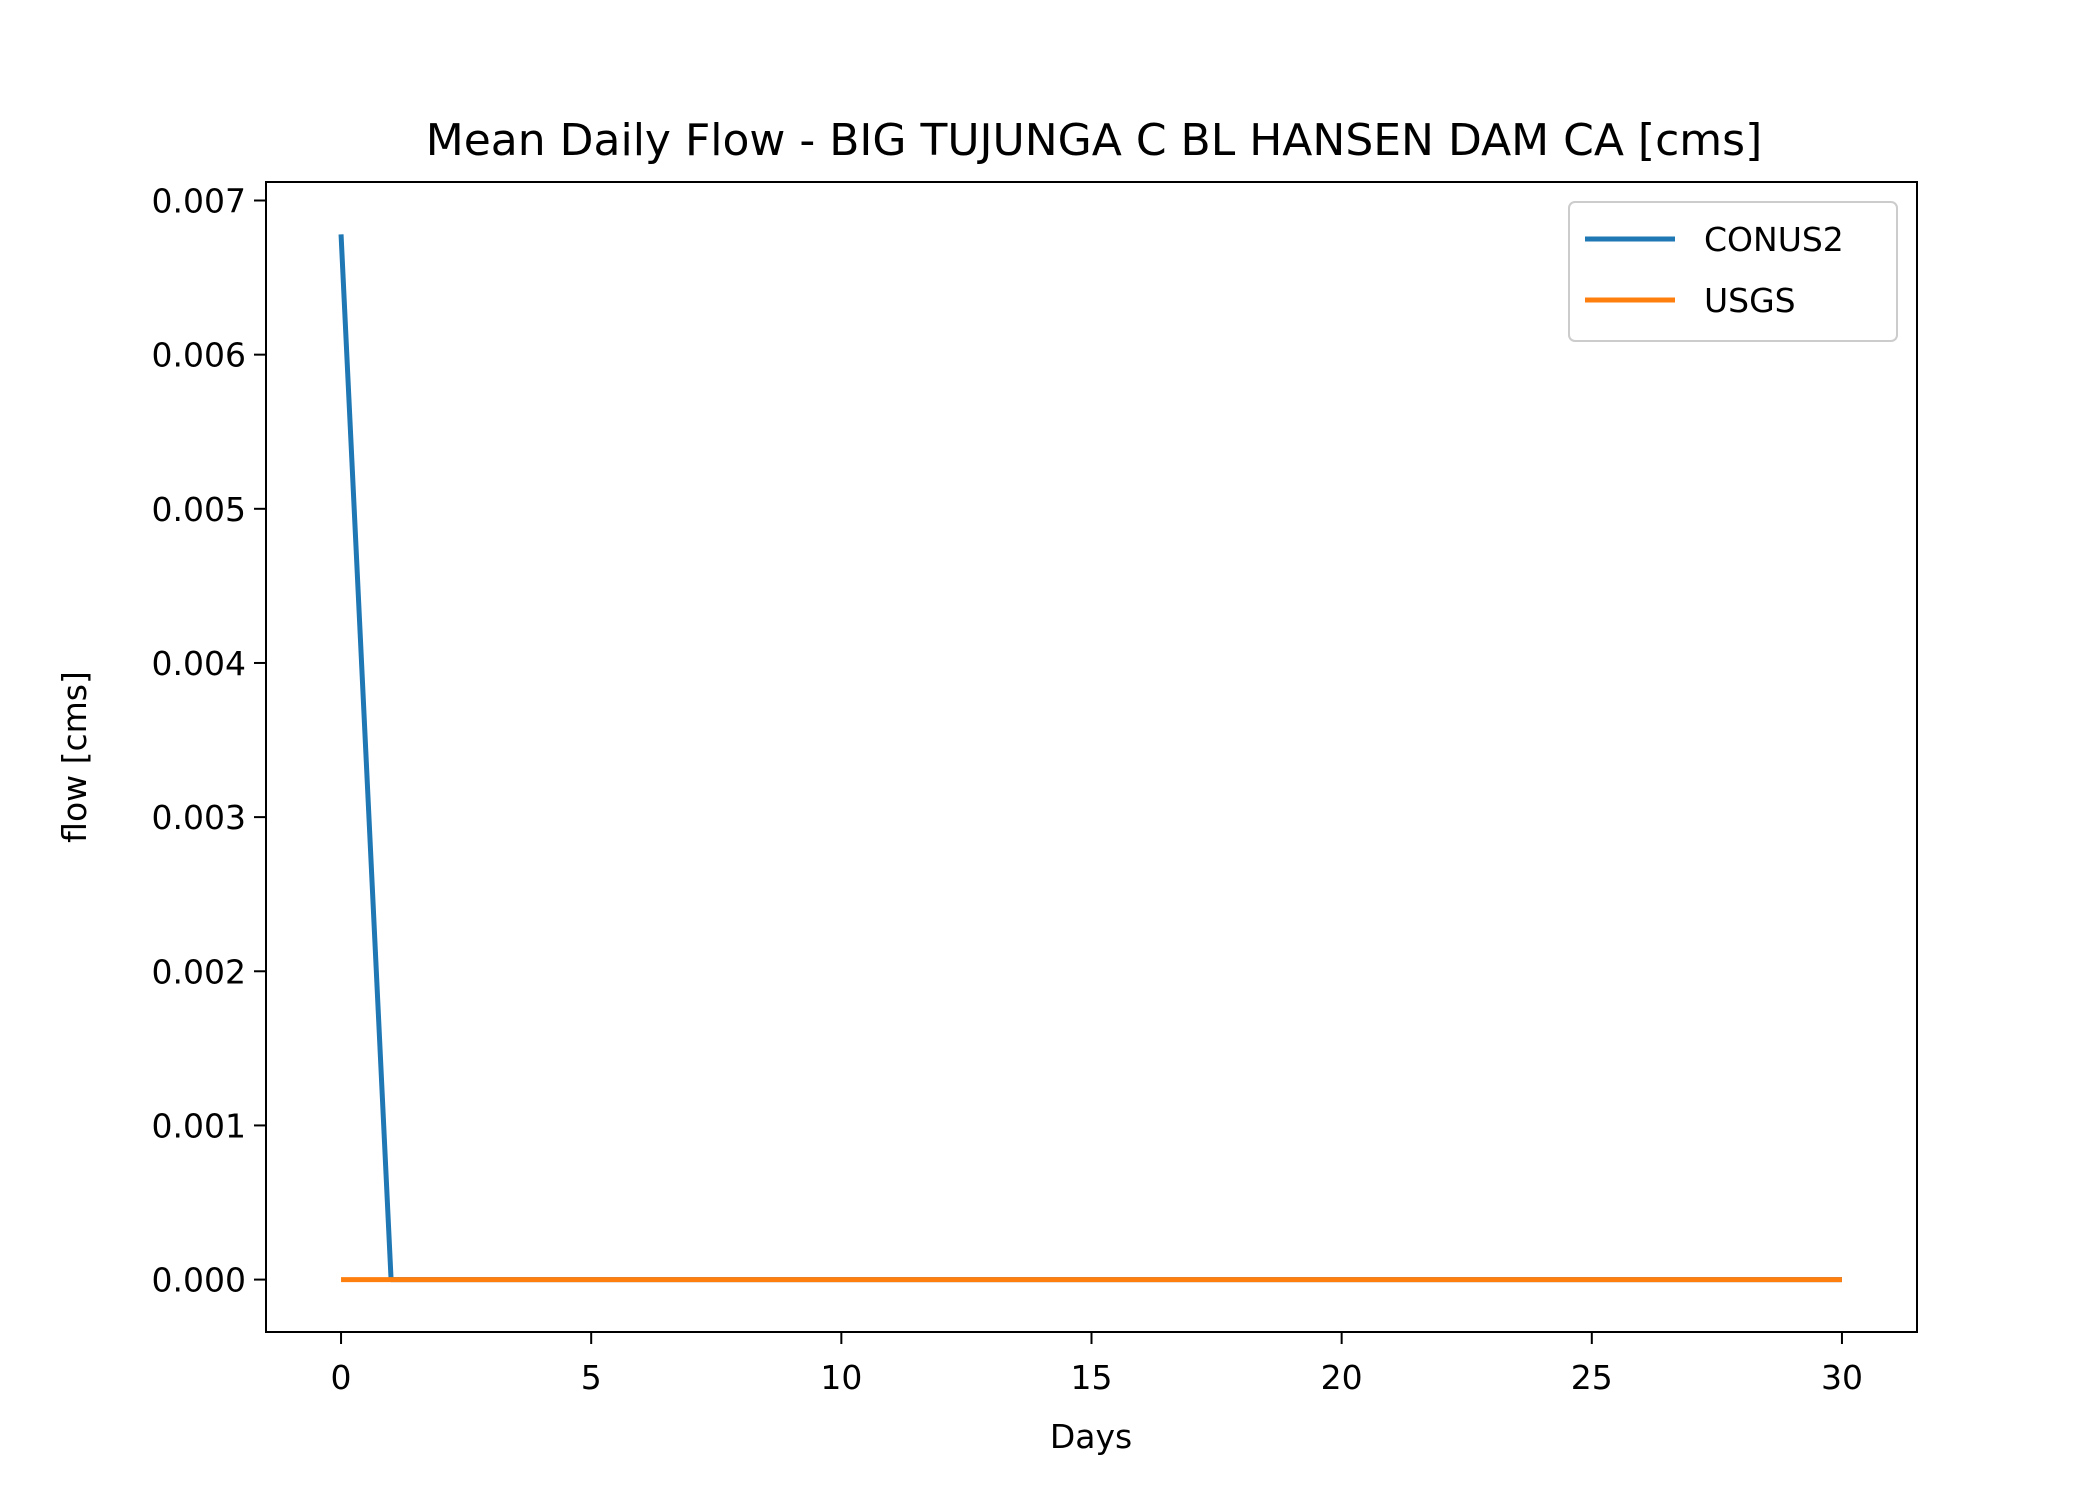  What do you see at coordinates (199, 817) in the screenshot?
I see `y-tick-label: 0.003` at bounding box center [199, 817].